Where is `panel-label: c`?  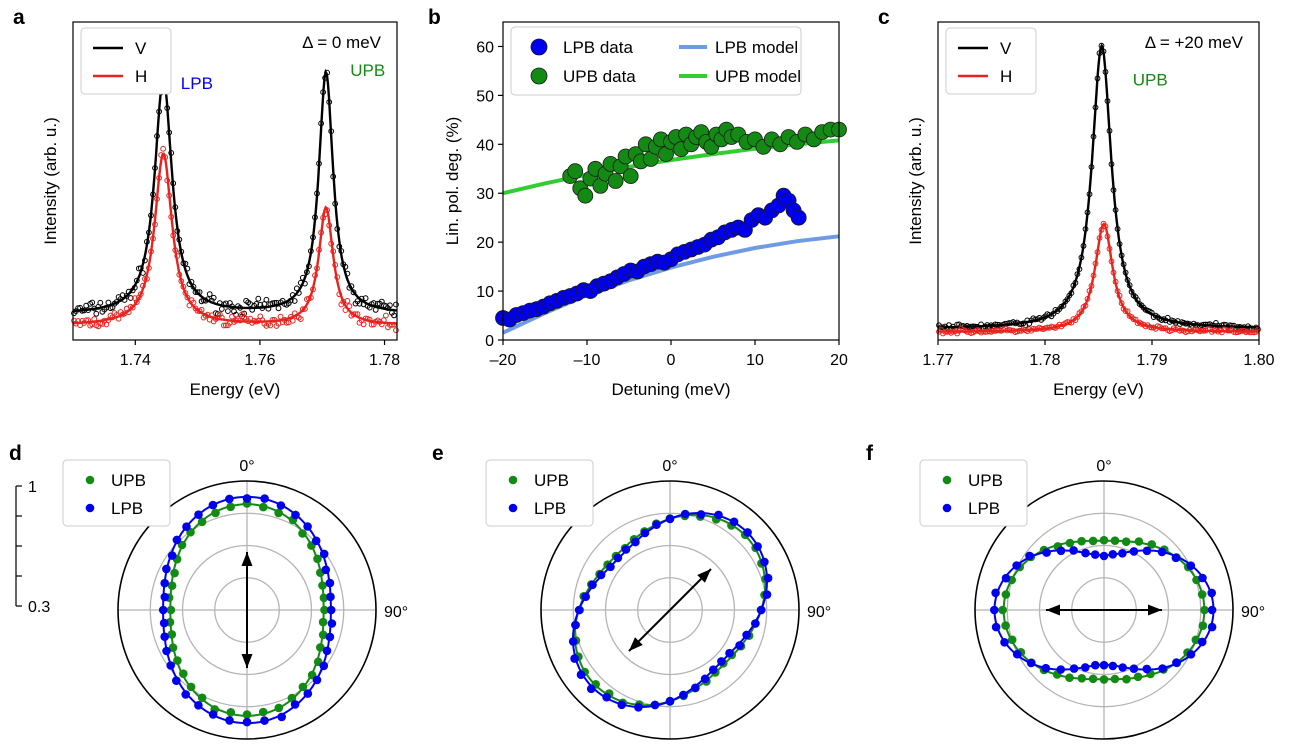
panel-label: c is located at coordinates (884, 17).